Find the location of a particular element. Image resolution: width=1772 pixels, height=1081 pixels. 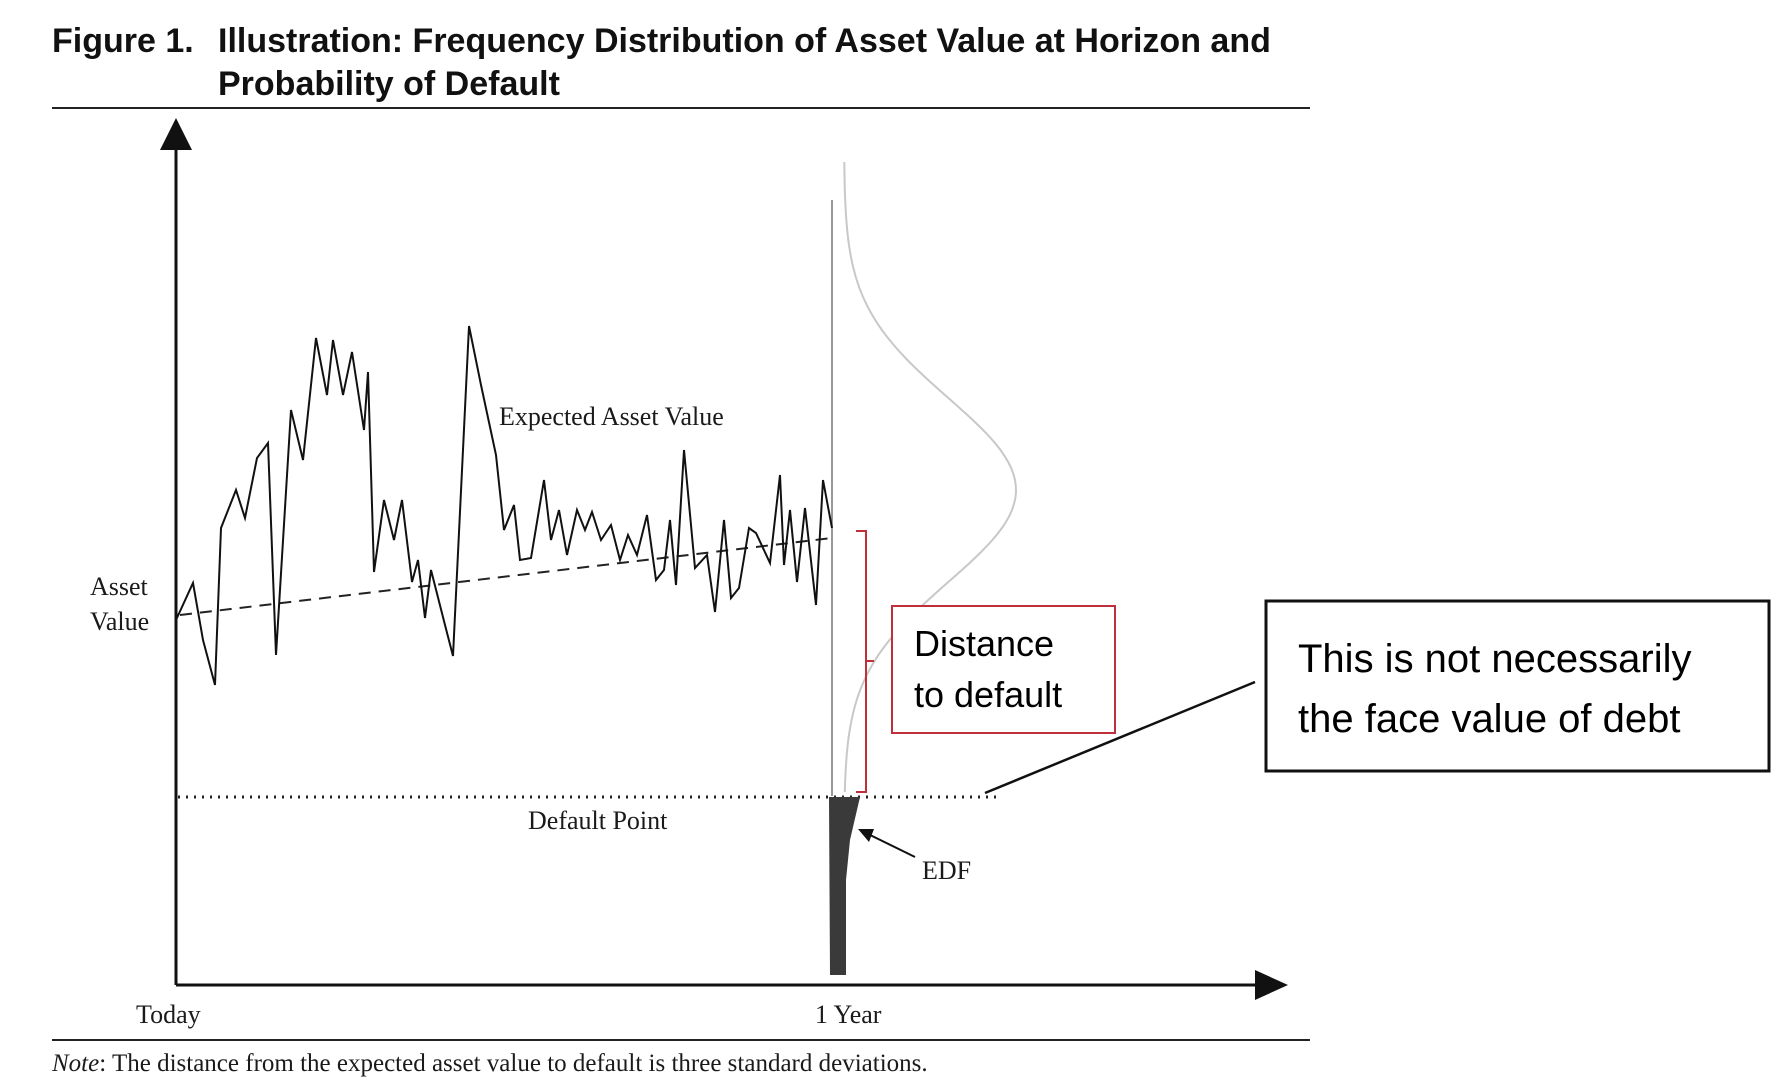

figure-title-line2: Probability of Default is located at coordinates (389, 84).